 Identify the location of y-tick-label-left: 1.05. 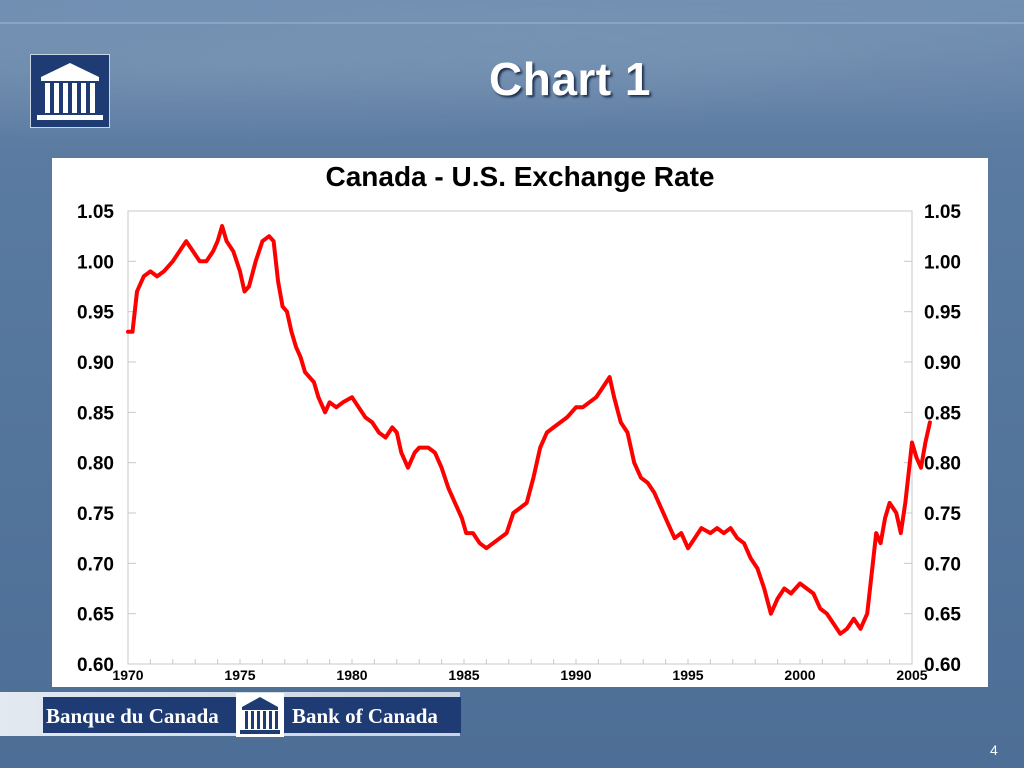
(95, 212).